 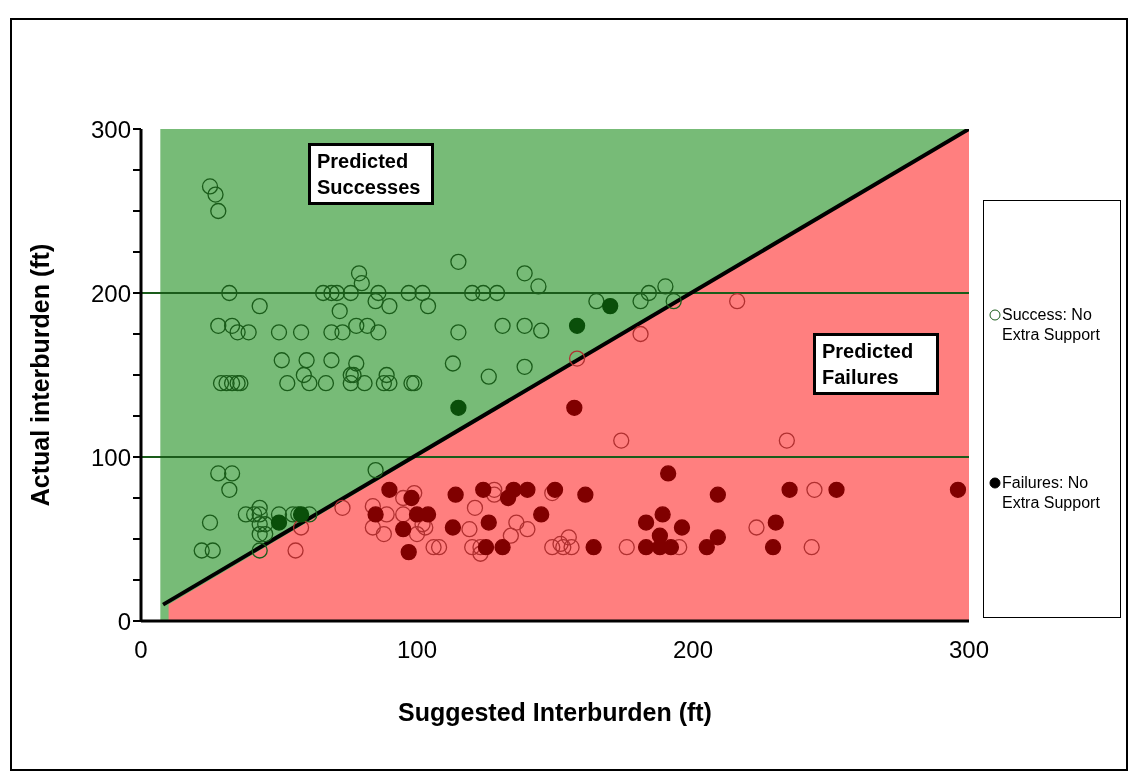 I want to click on x-tick-label: 200, so click(x=693, y=650).